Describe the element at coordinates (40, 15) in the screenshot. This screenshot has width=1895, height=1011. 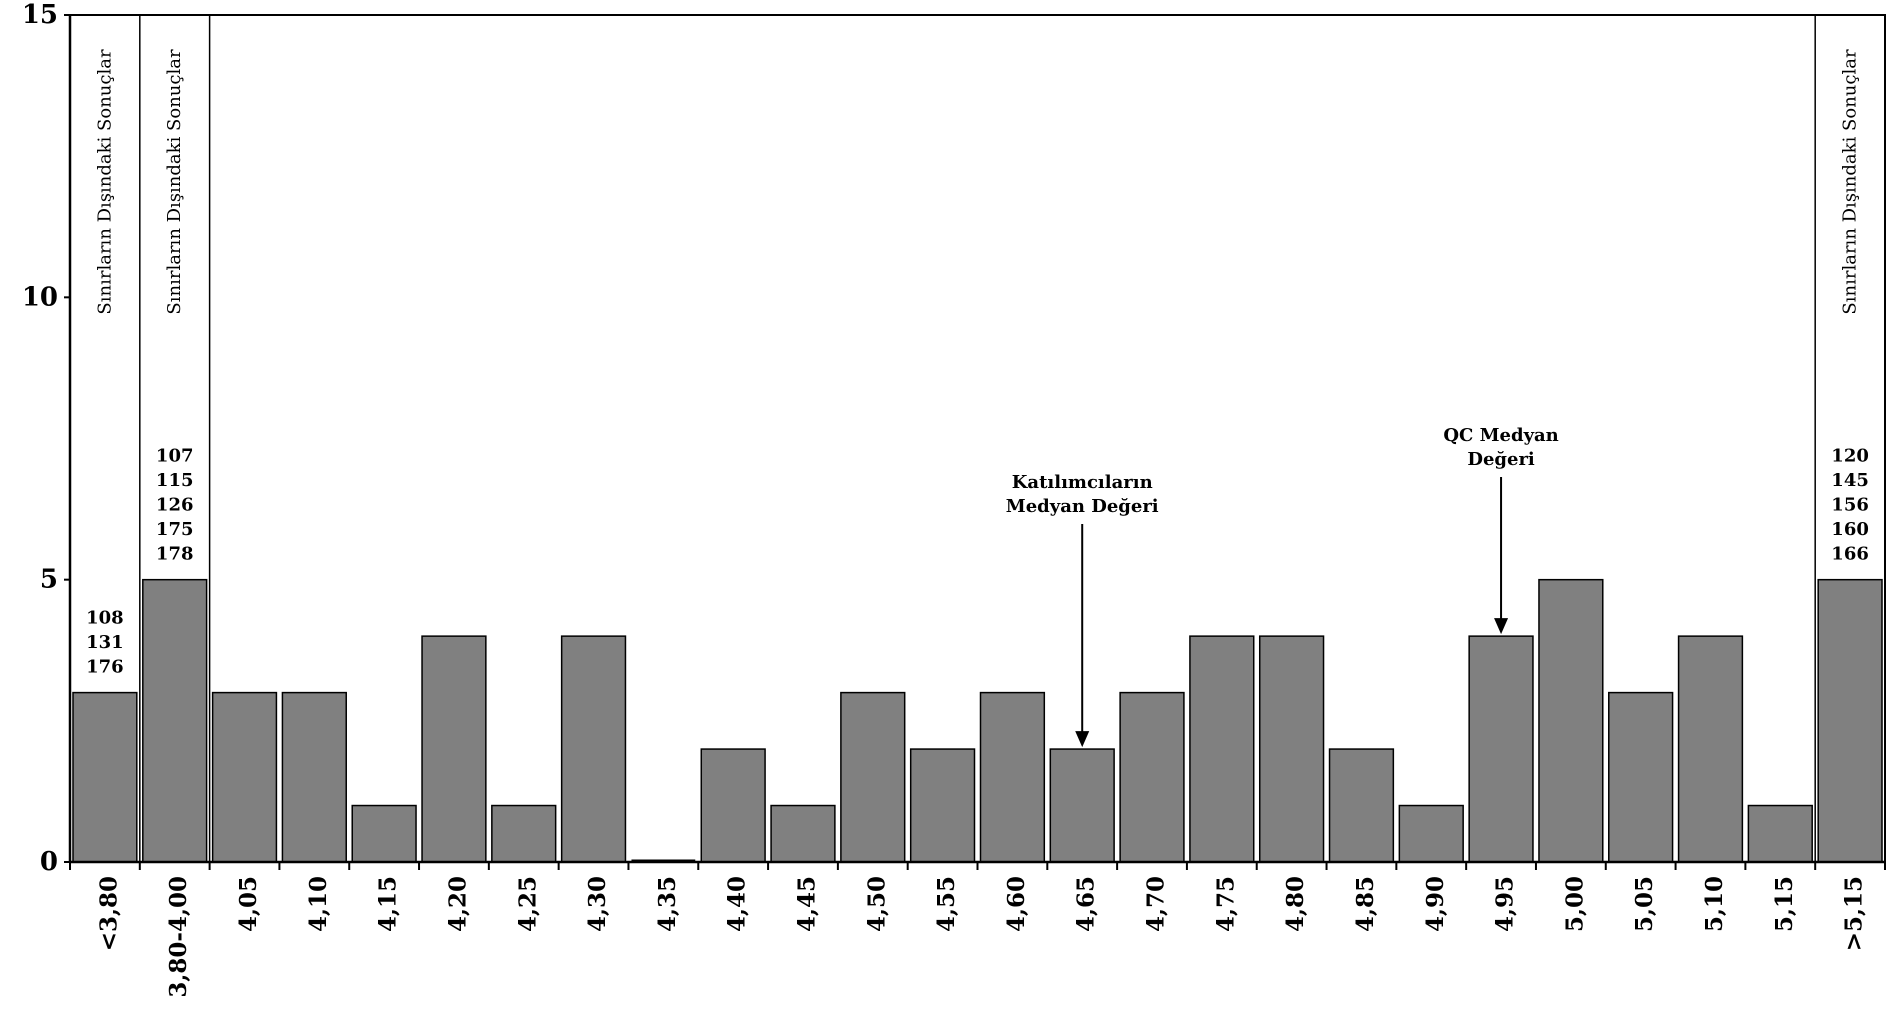
I see `y-tick-label: 15` at that location.